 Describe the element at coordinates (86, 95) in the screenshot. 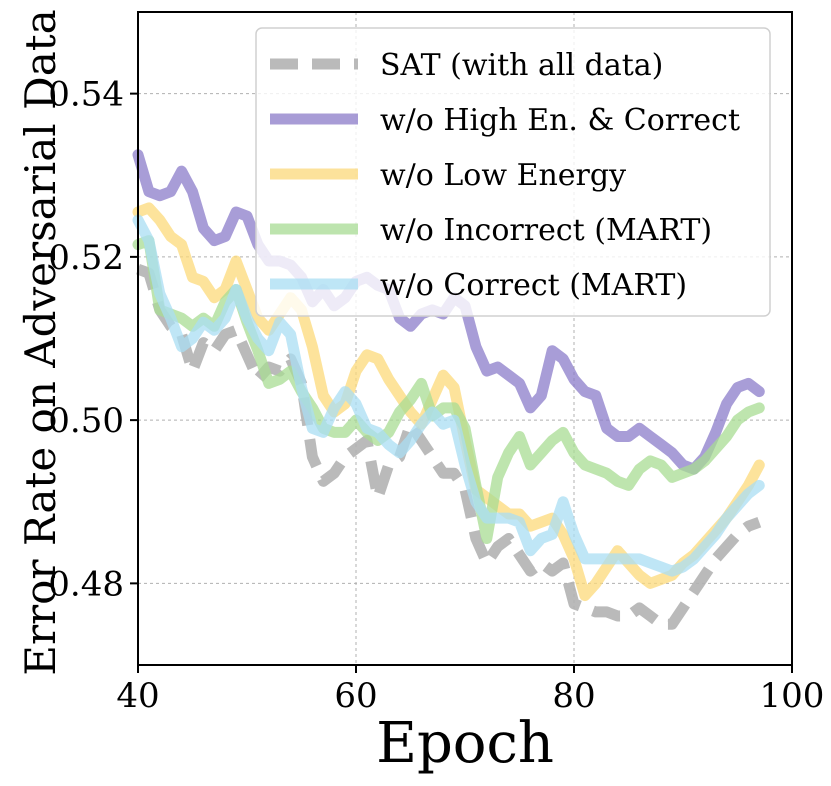

I see `y-tick-label: 0.54` at that location.